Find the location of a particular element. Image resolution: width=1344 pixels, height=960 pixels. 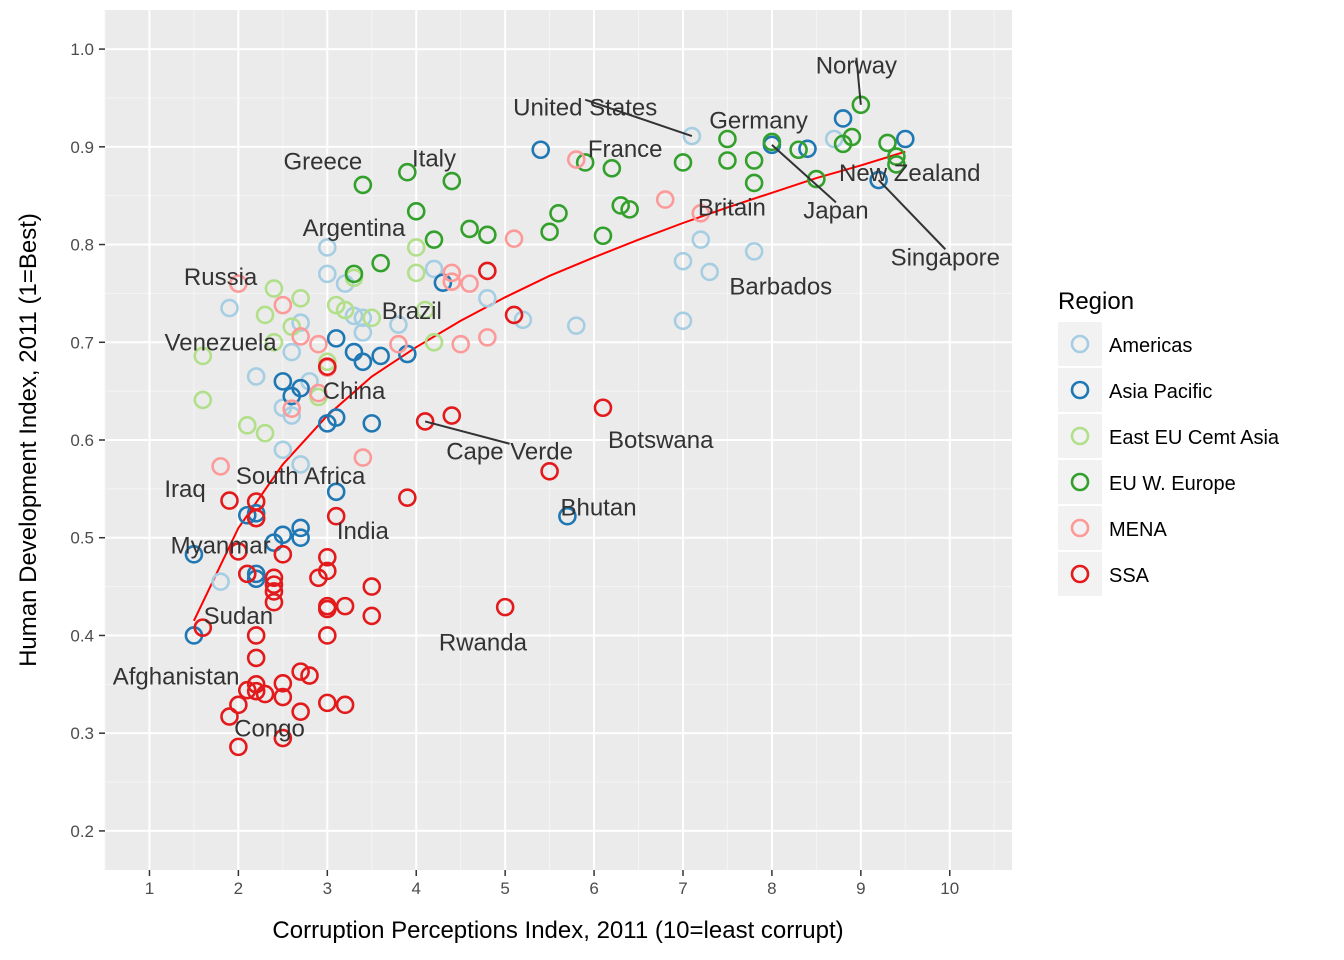

point-label: South Africa is located at coordinates (301, 476).